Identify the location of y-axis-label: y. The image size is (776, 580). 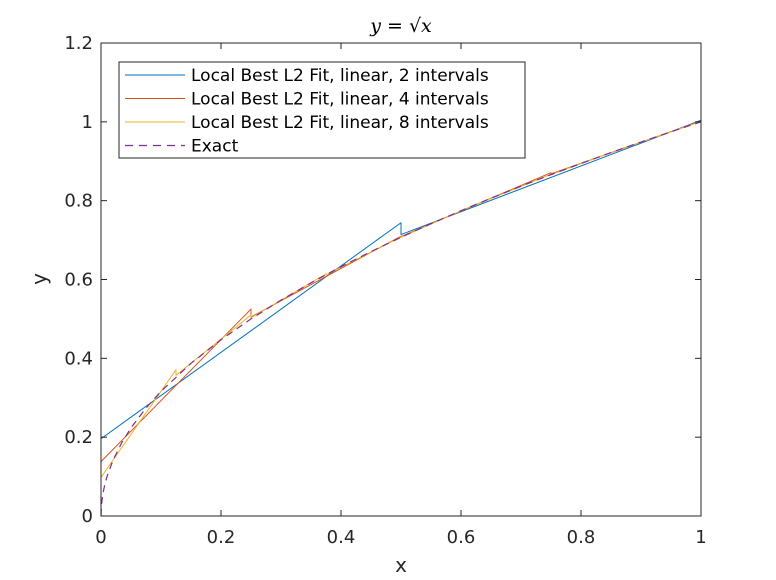
(39, 279).